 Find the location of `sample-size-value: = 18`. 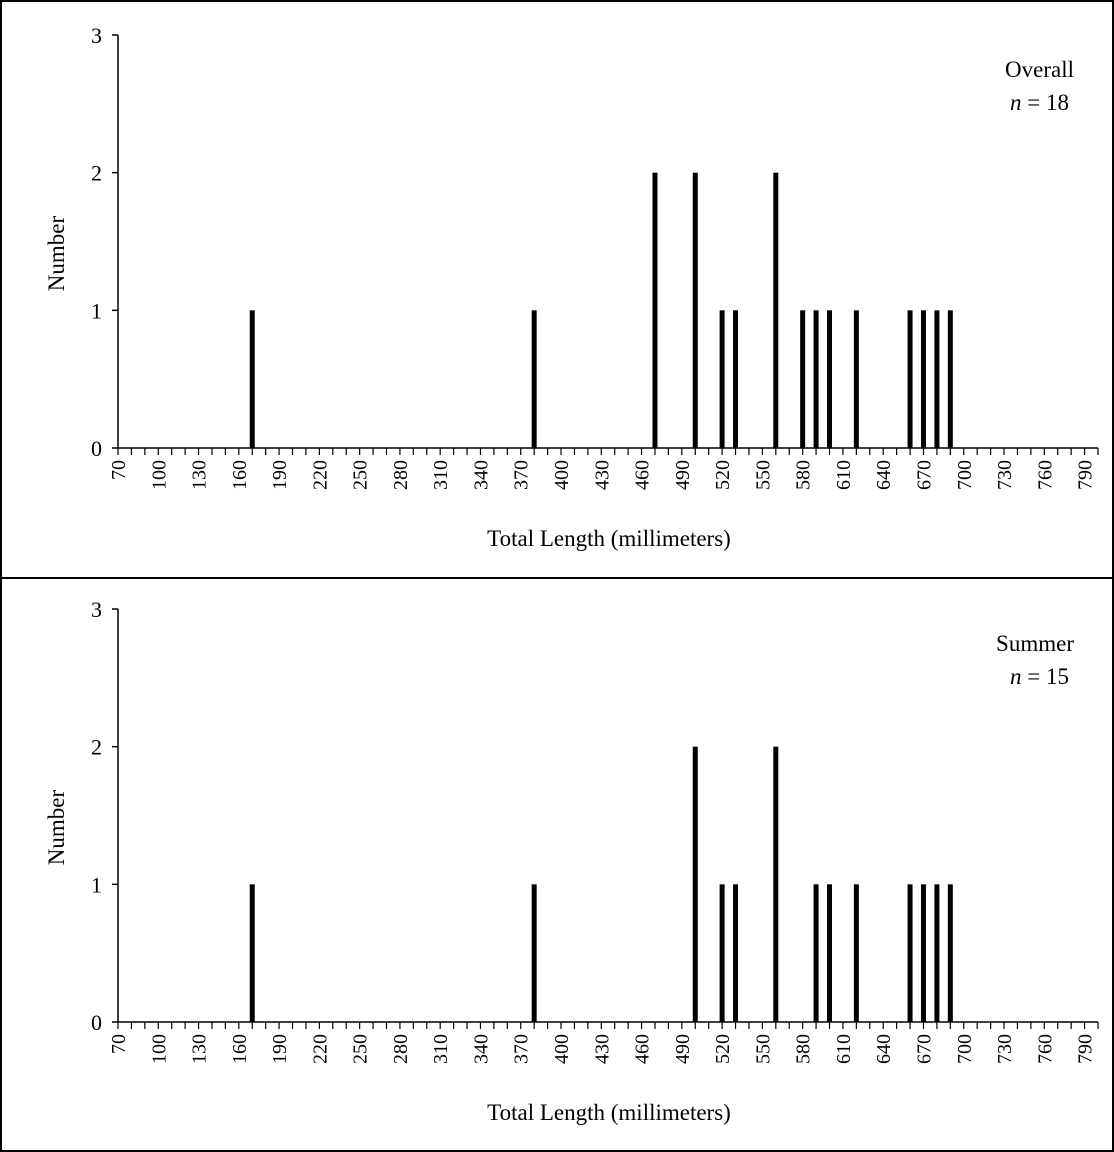

sample-size-value: = 18 is located at coordinates (1045, 102).